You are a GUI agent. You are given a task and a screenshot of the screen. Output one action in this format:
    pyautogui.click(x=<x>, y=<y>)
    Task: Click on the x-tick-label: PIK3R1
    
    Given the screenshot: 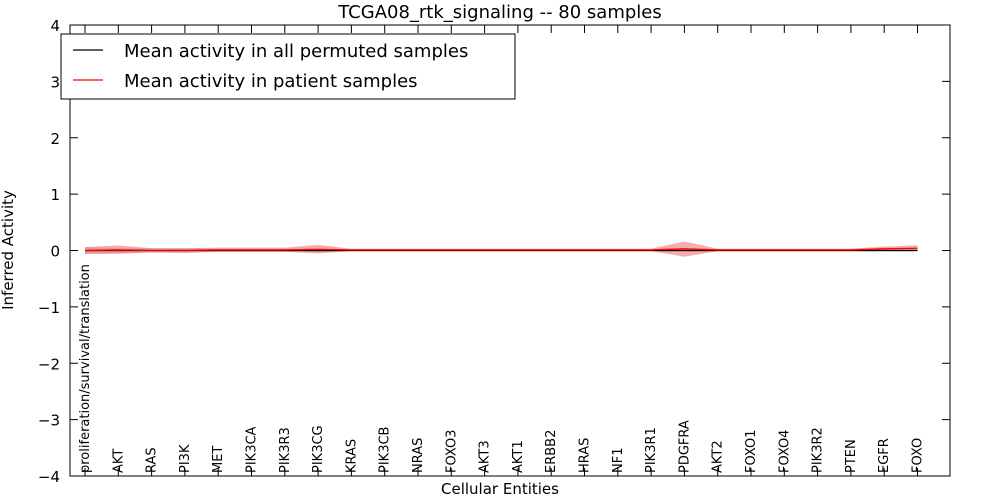 What is the action you would take?
    pyautogui.click(x=651, y=450)
    